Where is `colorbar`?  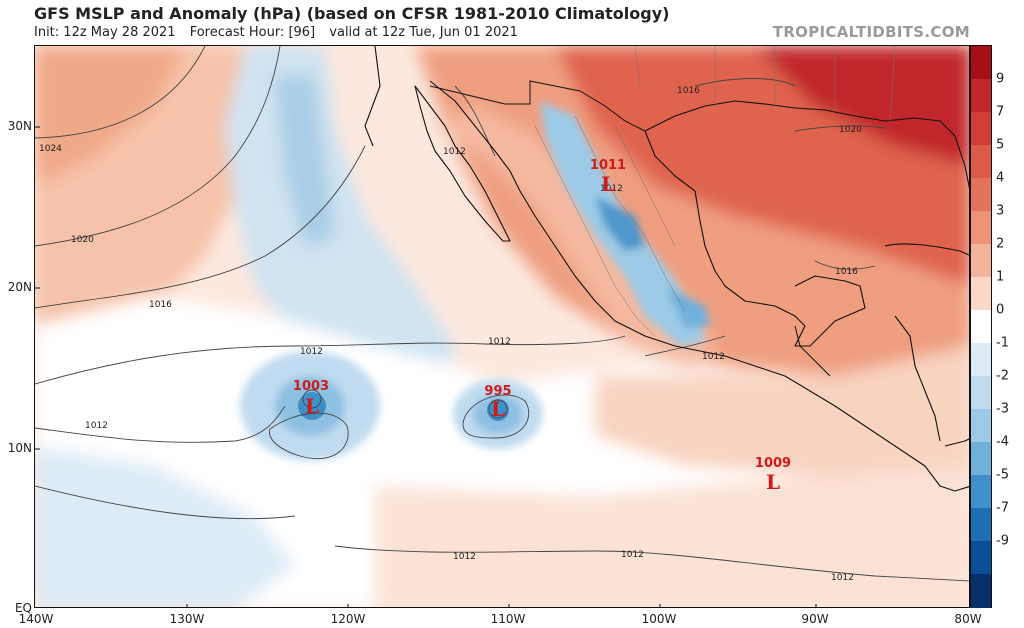
colorbar is located at coordinates (981, 326).